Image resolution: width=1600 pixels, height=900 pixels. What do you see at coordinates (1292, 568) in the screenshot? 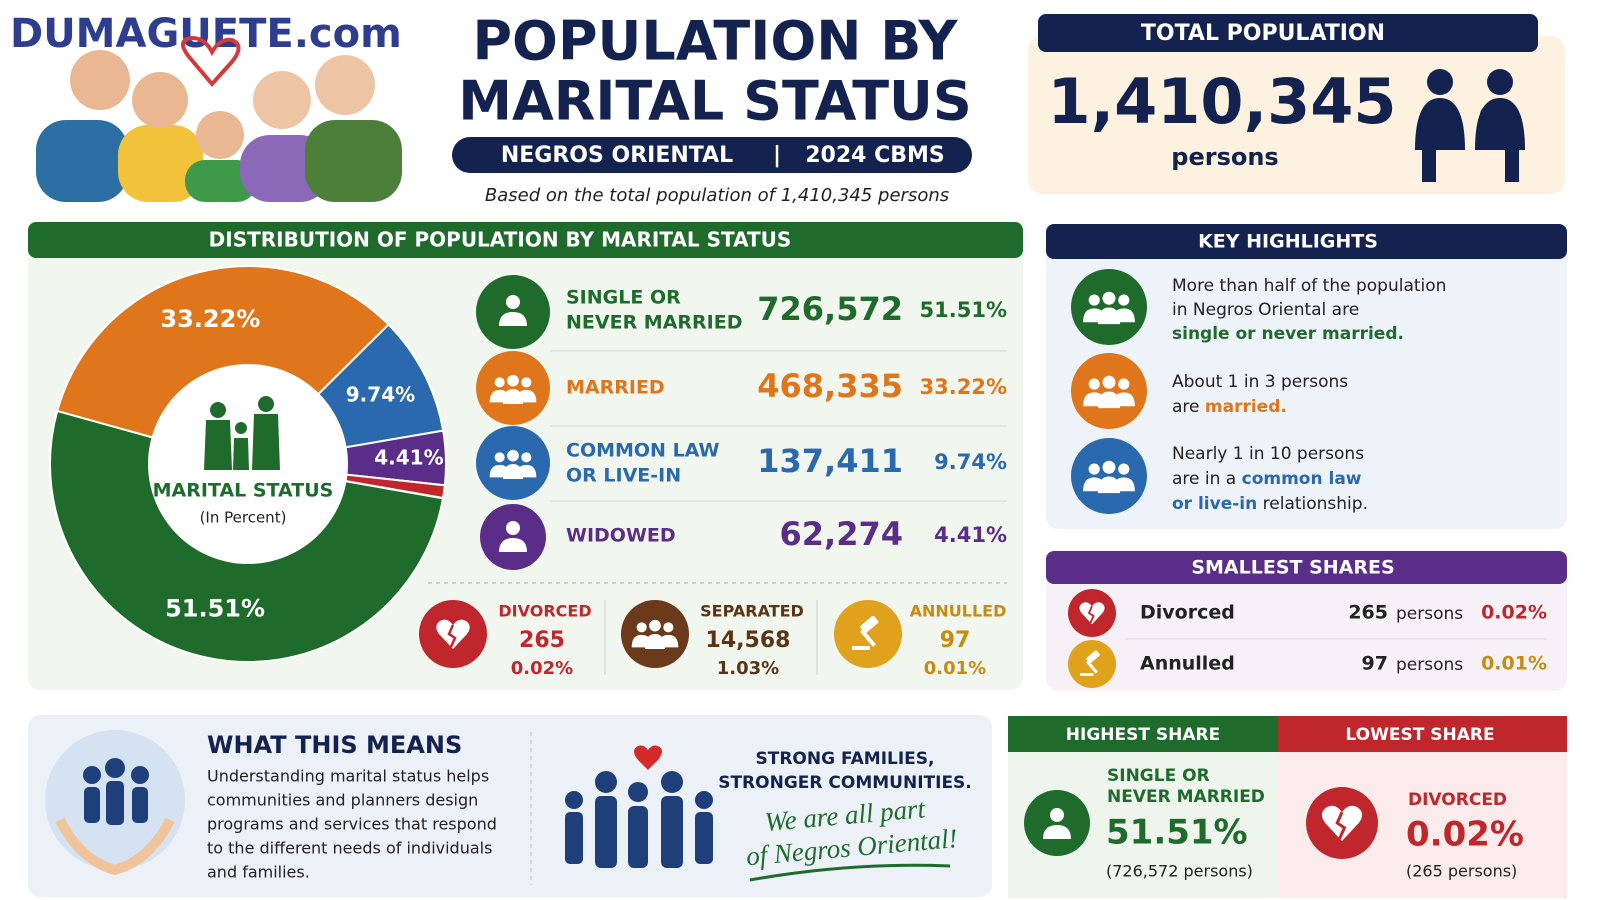
I see `smallest-heading: SMALLEST SHARES` at bounding box center [1292, 568].